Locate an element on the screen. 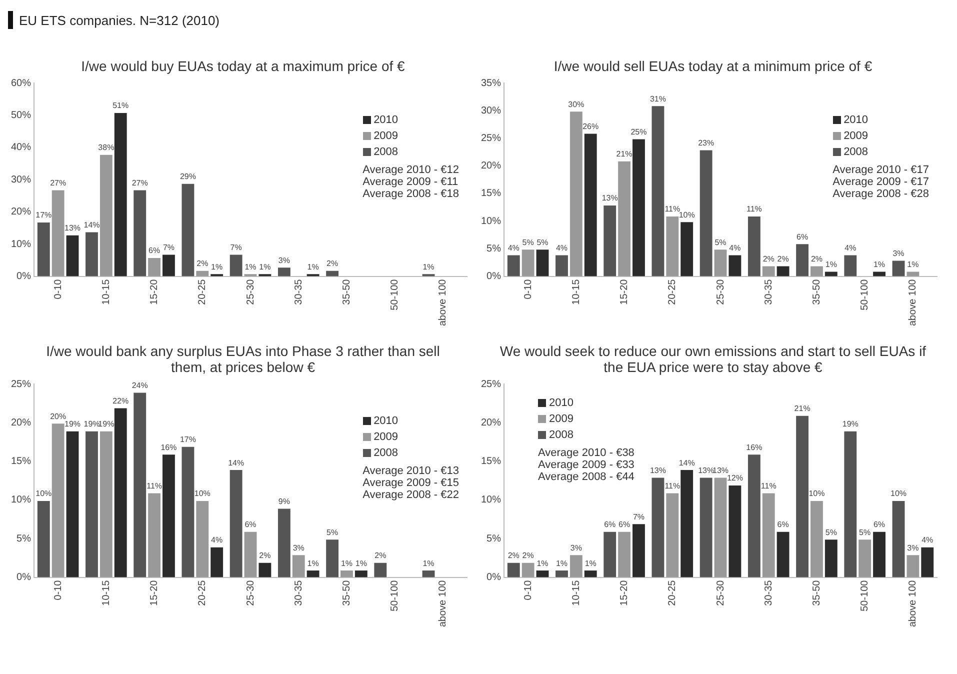 This screenshot has height=674, width=957. data-label: 26% is located at coordinates (590, 126).